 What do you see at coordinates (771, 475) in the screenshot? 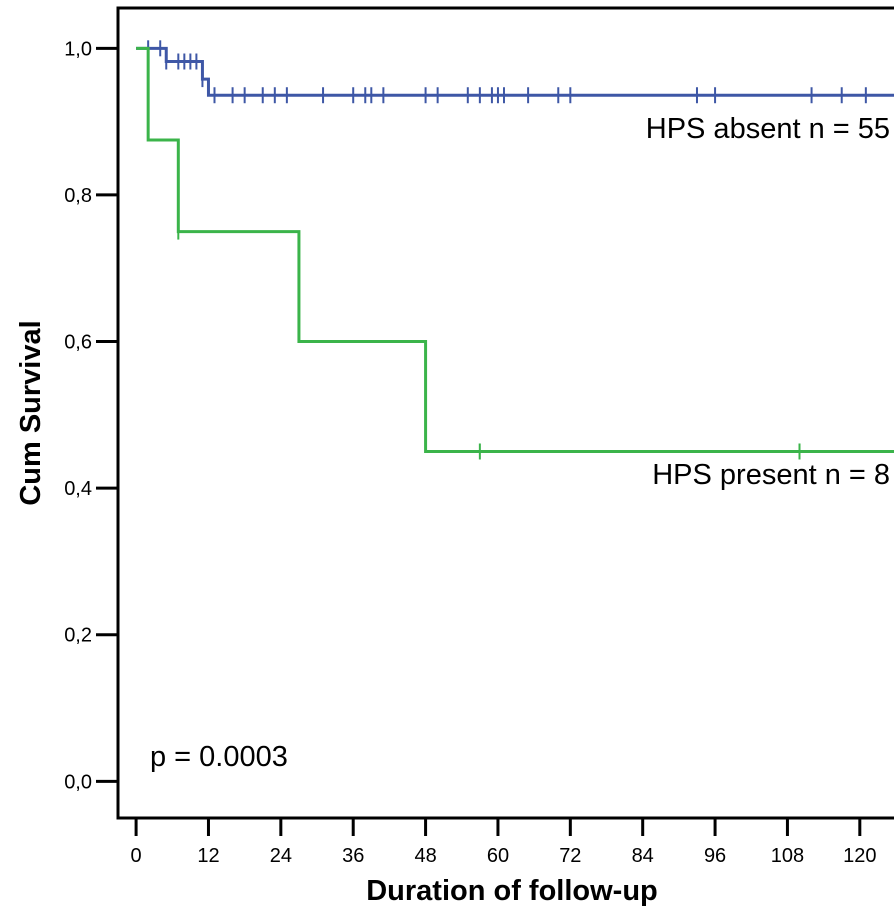
I see `series-label-hps-present: HPS present n = 8` at bounding box center [771, 475].